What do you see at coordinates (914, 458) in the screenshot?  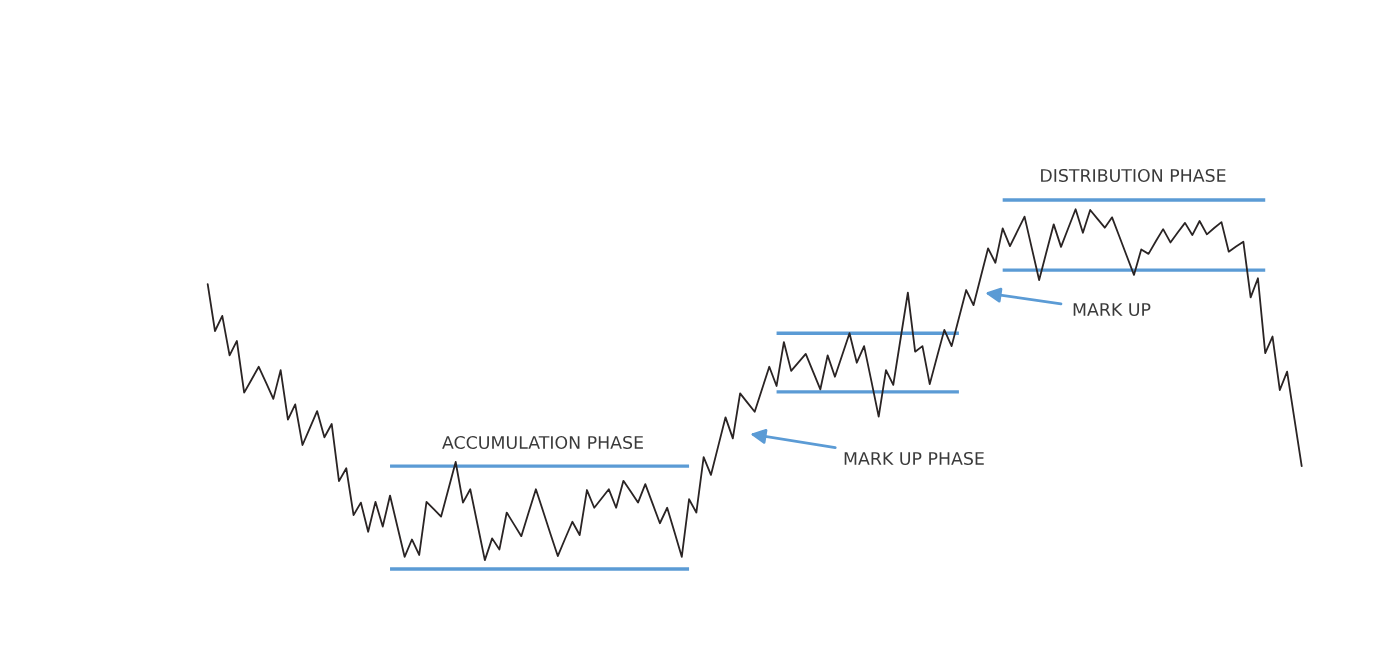 I see `annotation: MARK UP PHASE` at bounding box center [914, 458].